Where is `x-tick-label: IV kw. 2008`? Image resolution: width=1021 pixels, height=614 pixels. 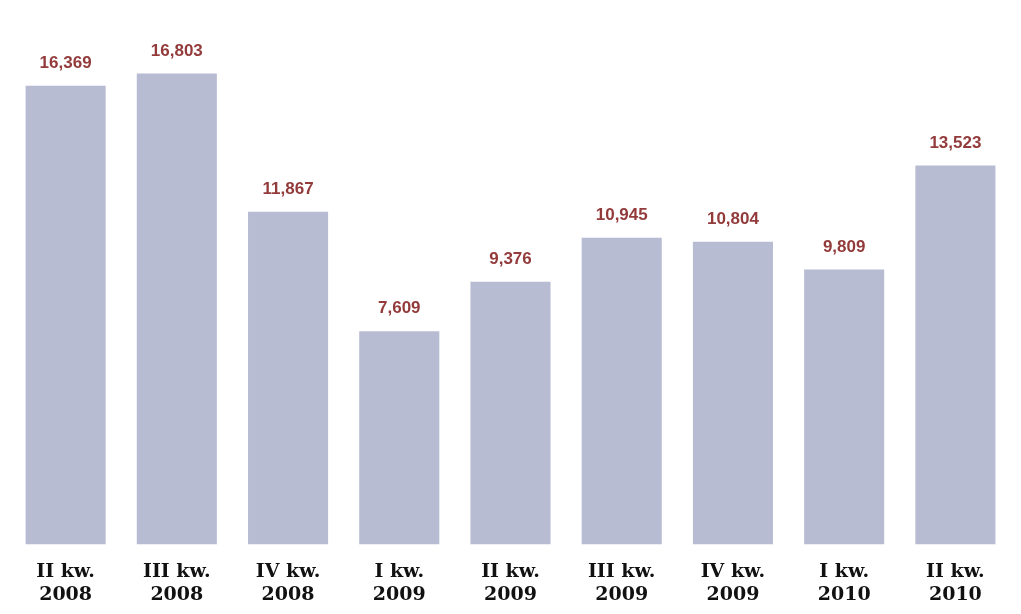
x-tick-label: IV kw. 2008 is located at coordinates (288, 581).